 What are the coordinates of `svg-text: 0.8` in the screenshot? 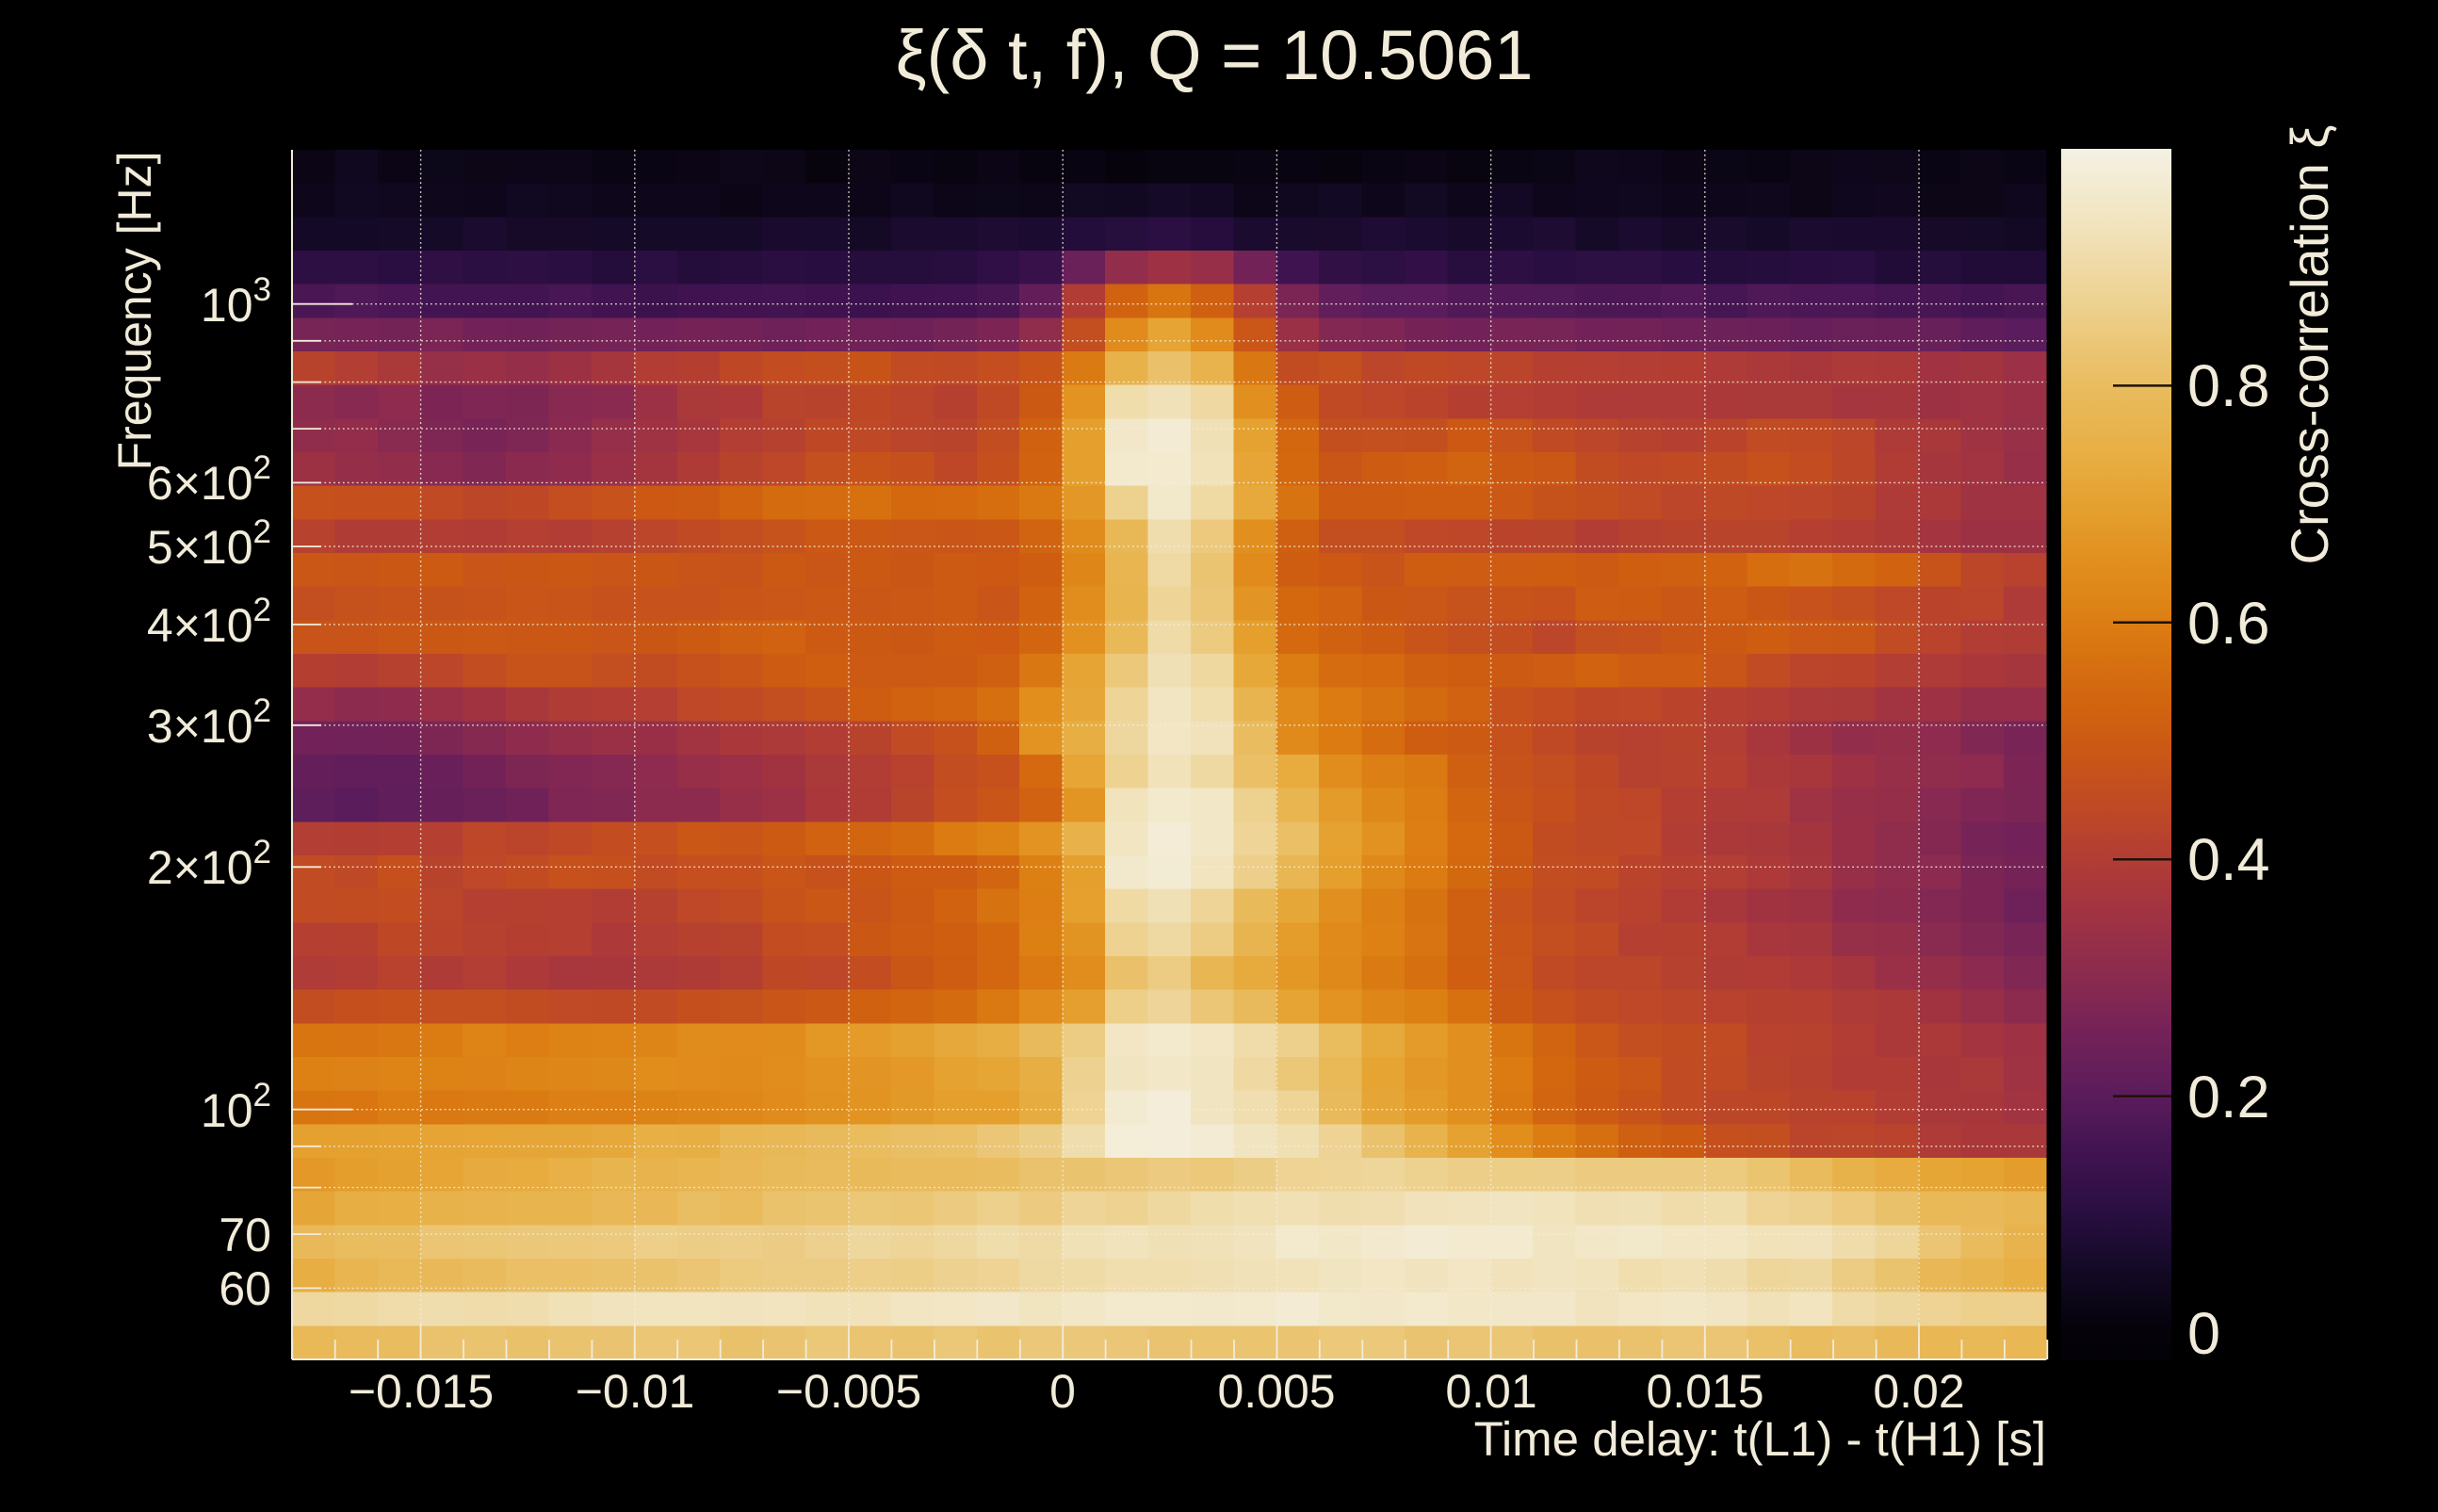 It's located at (2228, 386).